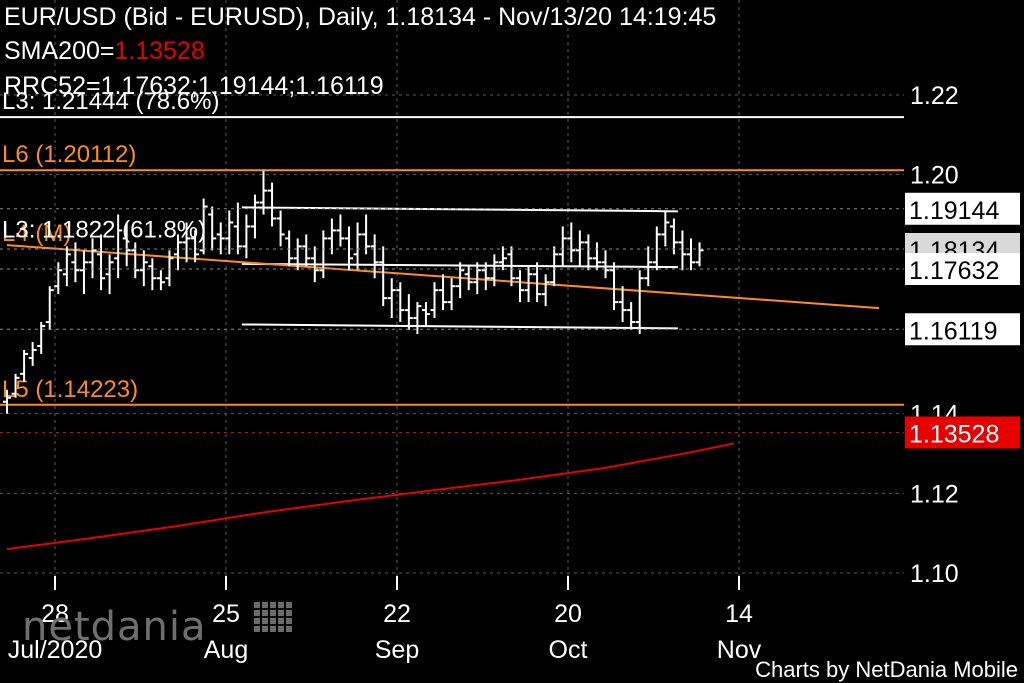 Image resolution: width=1024 pixels, height=683 pixels. Describe the element at coordinates (273, 617) in the screenshot. I see `watermark-grid-icon` at that location.